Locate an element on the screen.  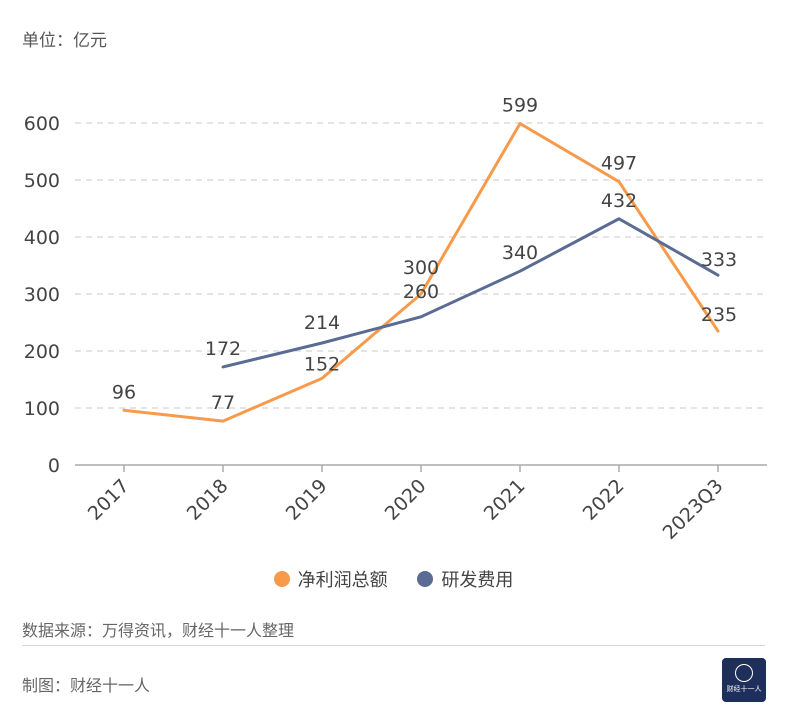
data-label: 214 is located at coordinates (322, 323).